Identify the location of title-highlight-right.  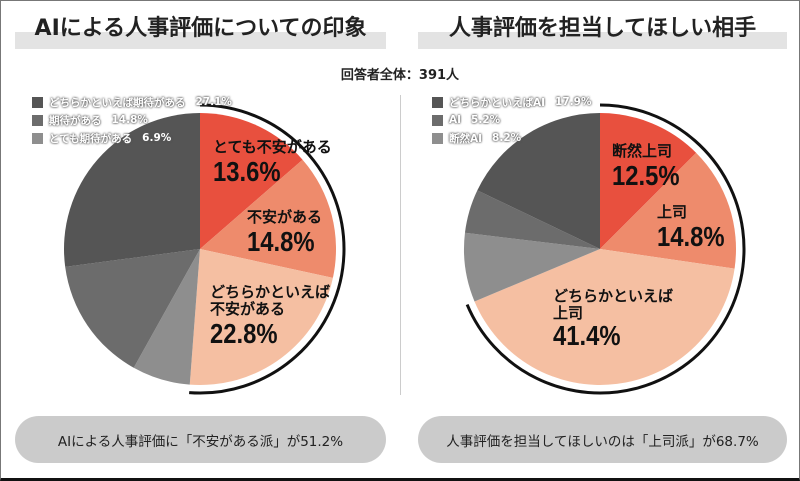
(602, 40).